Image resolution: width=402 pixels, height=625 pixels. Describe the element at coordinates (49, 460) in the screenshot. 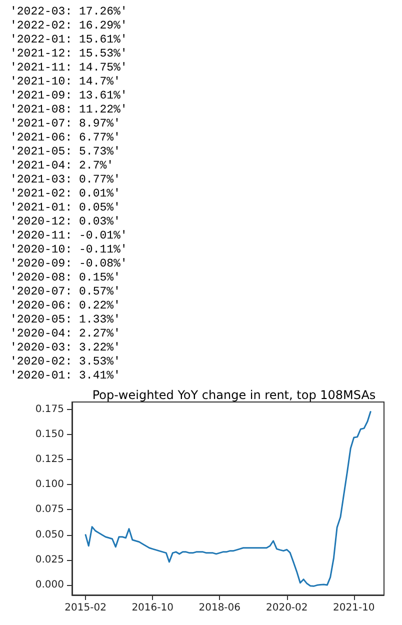

I see `y-tick-label: 0.125` at that location.